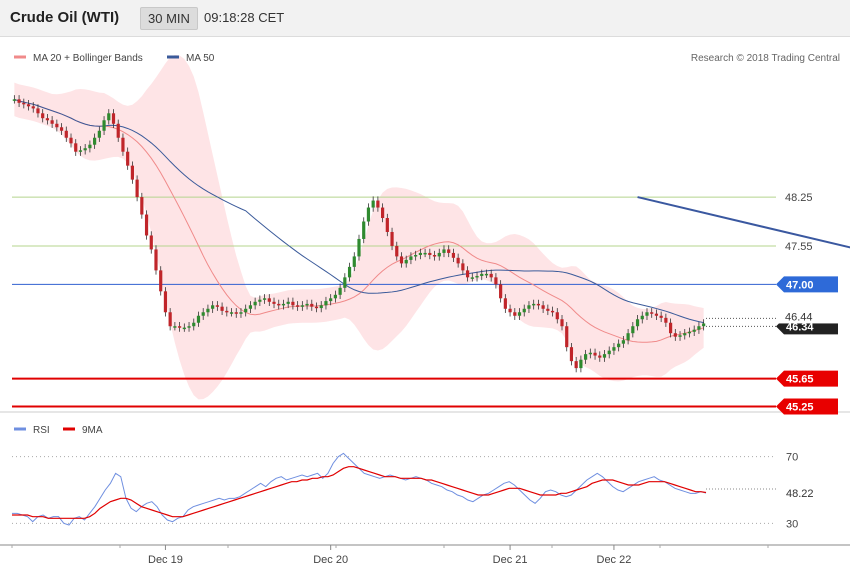  What do you see at coordinates (359, 492) in the screenshot?
I see `rsi-ma-line` at bounding box center [359, 492].